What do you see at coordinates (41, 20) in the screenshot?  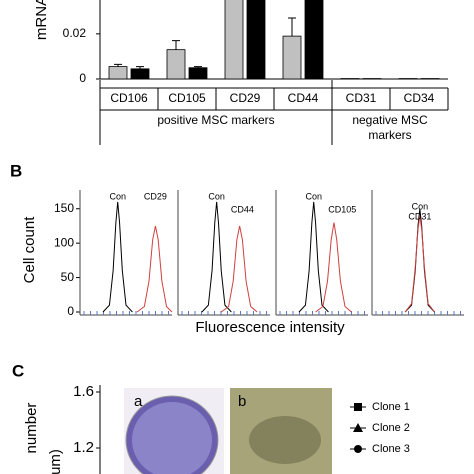 I see `y-axis-label: mRNA` at bounding box center [41, 20].